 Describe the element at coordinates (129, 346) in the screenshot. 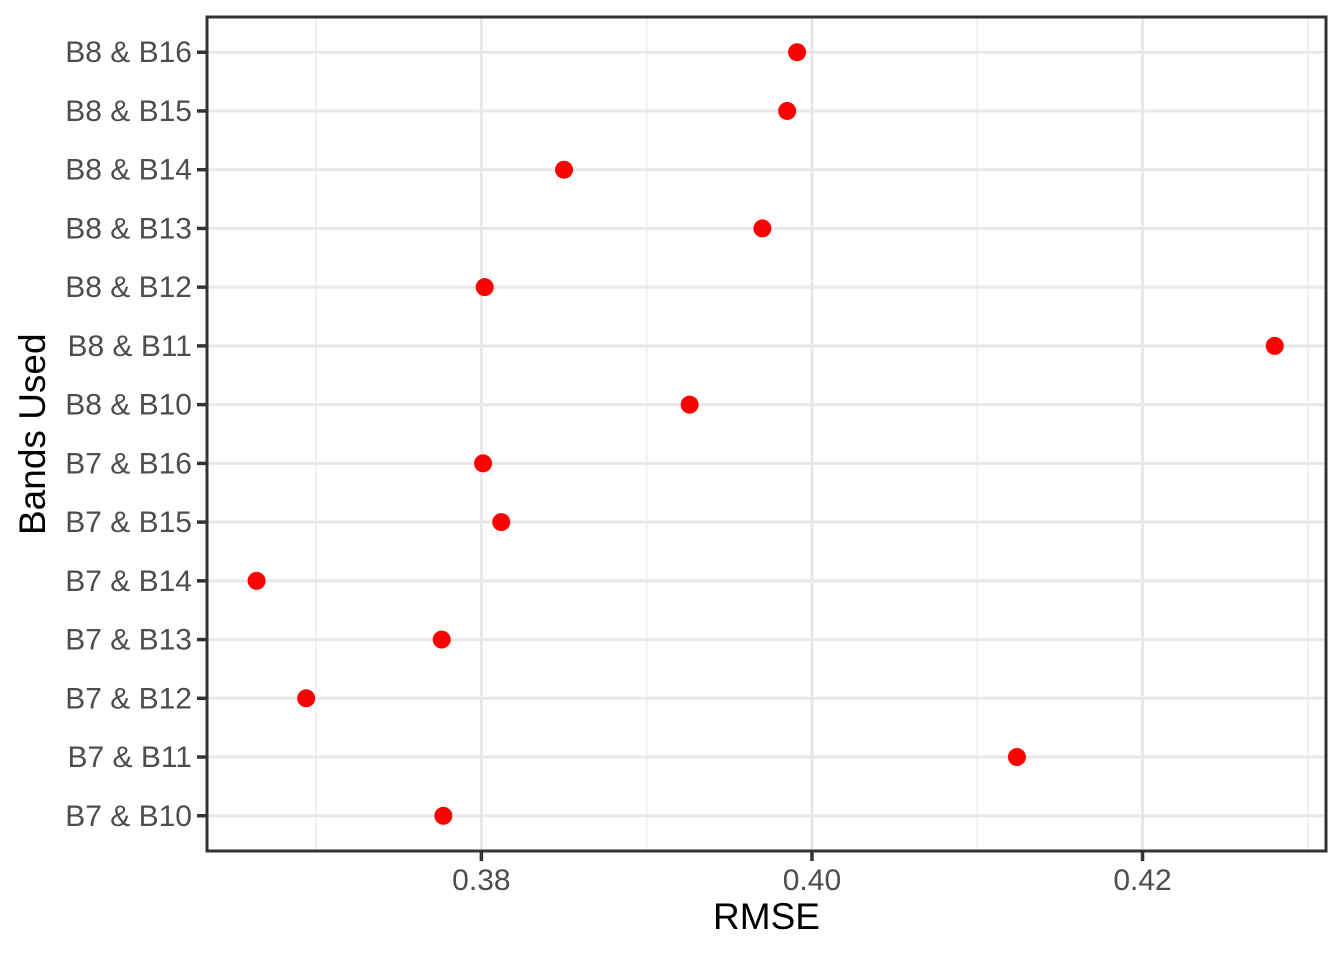

I see `y-tick-label: B8 & B11` at that location.